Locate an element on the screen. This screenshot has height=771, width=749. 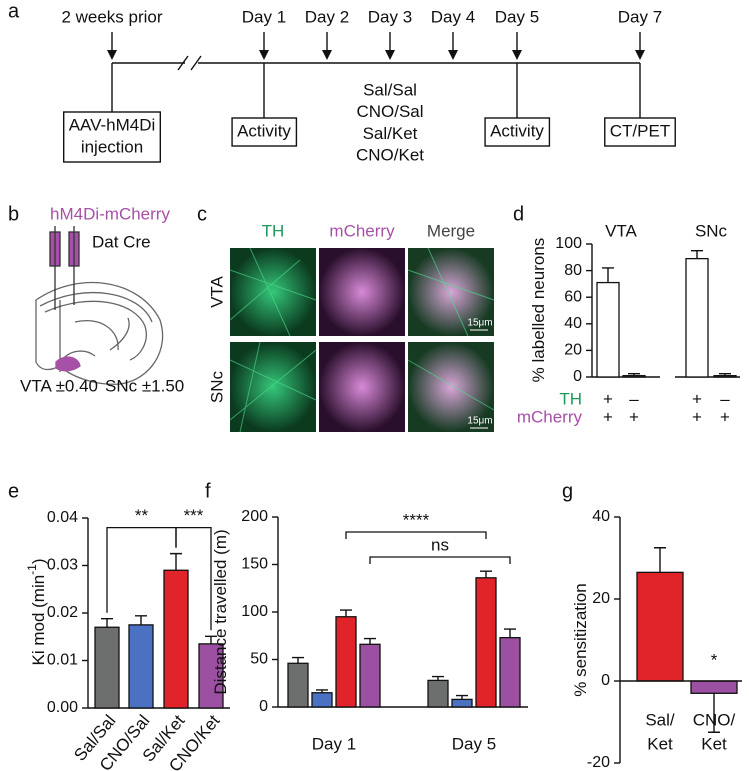
box-text: CT/PET is located at coordinates (640, 130).